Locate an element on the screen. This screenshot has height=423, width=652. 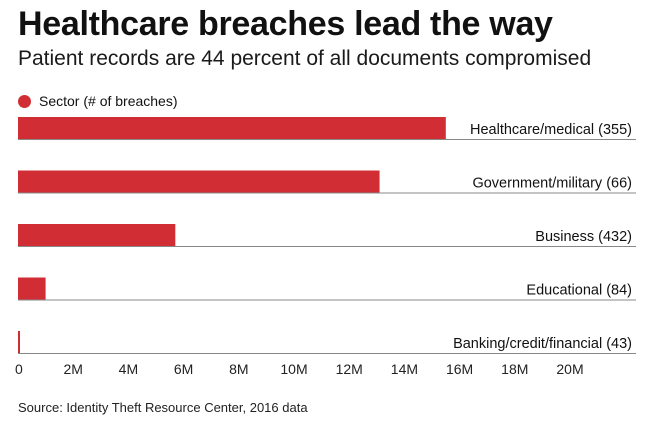
category-label-4: Banking/credit/financial (43) is located at coordinates (542, 344).